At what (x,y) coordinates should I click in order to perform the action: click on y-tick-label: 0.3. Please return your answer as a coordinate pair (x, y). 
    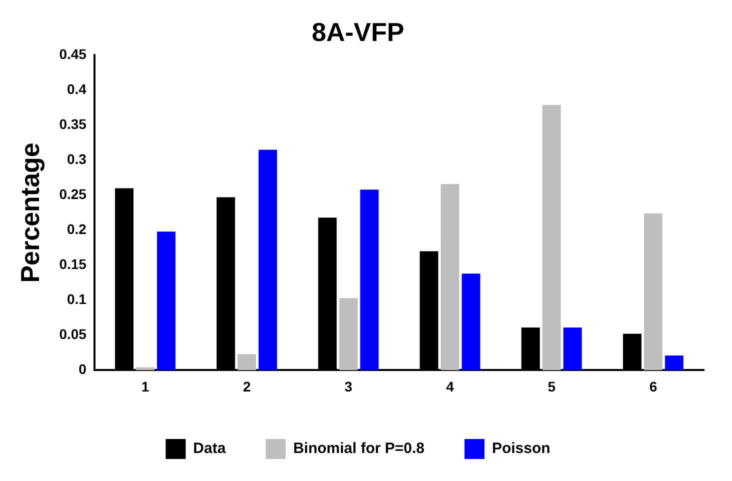
    Looking at the image, I should click on (76, 159).